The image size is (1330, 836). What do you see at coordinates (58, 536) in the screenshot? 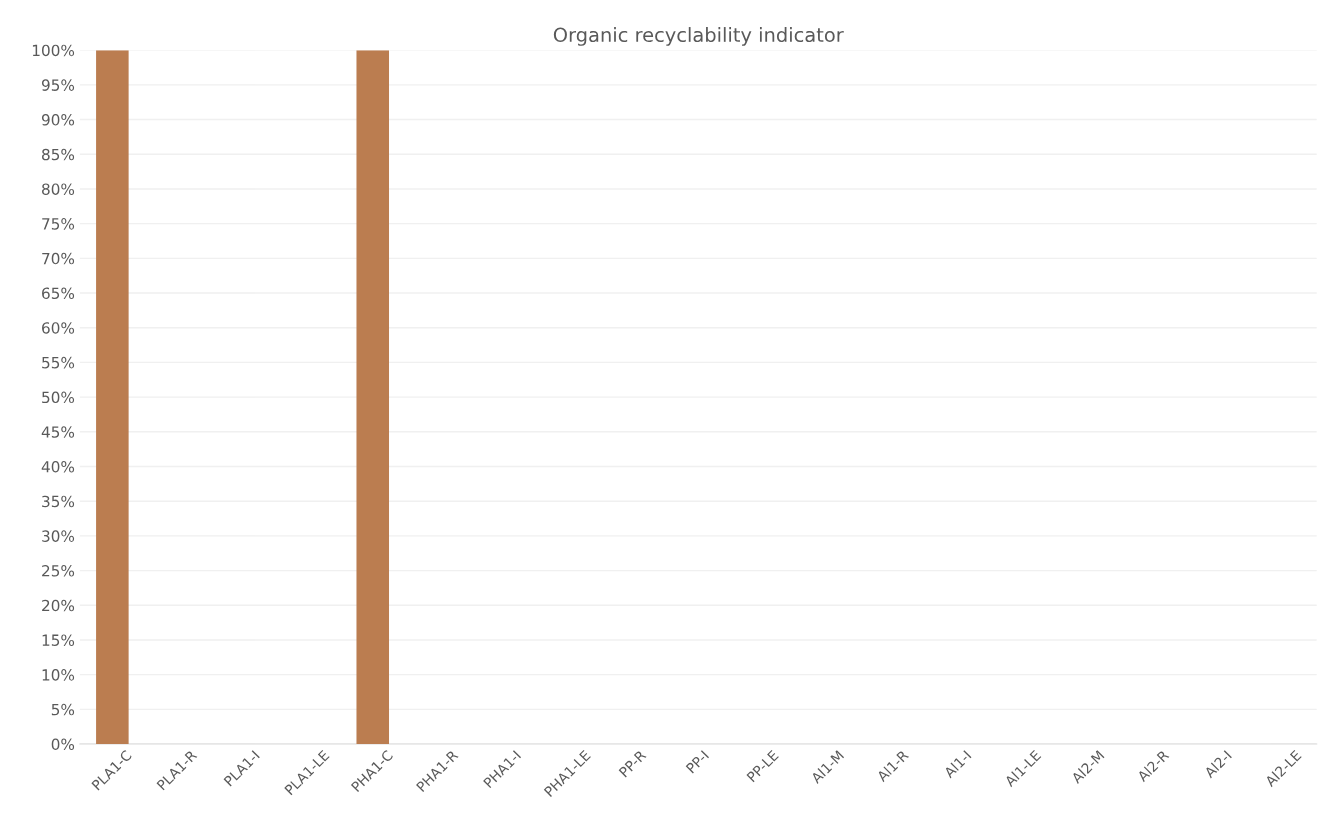
I see `y-tick-label: 30%` at bounding box center [58, 536].